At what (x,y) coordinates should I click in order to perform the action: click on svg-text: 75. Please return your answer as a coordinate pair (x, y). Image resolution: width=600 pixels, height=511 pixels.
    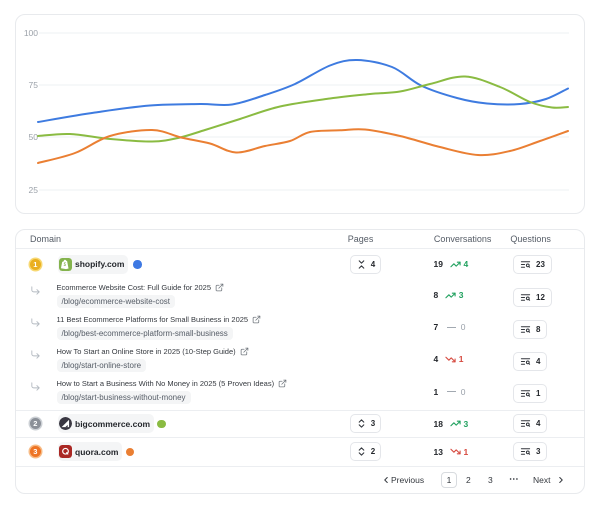
    Looking at the image, I should click on (34, 85).